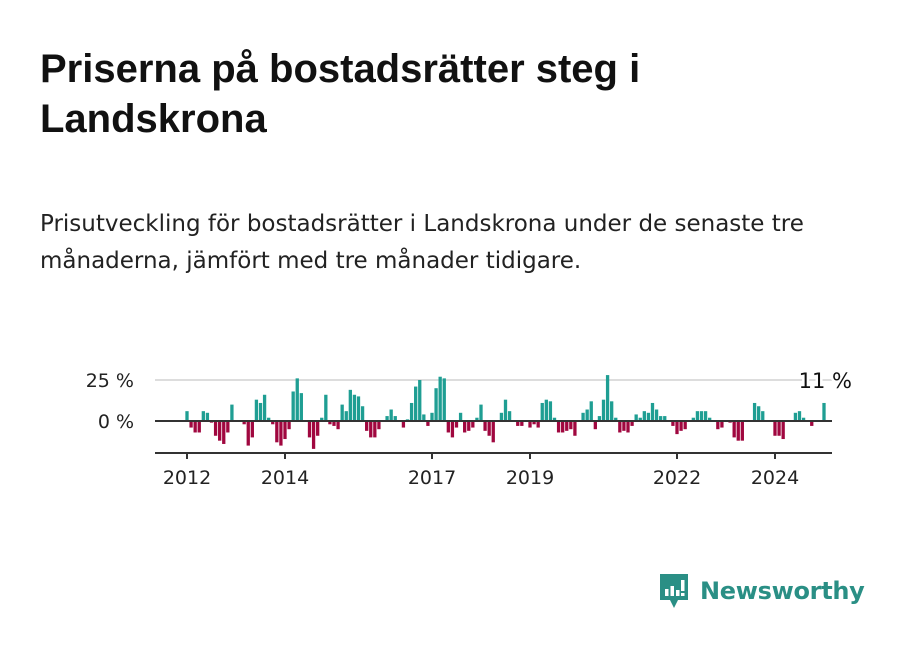 Image resolution: width=900 pixels, height=651 pixels. I want to click on last-value-label: 11 %, so click(825, 381).